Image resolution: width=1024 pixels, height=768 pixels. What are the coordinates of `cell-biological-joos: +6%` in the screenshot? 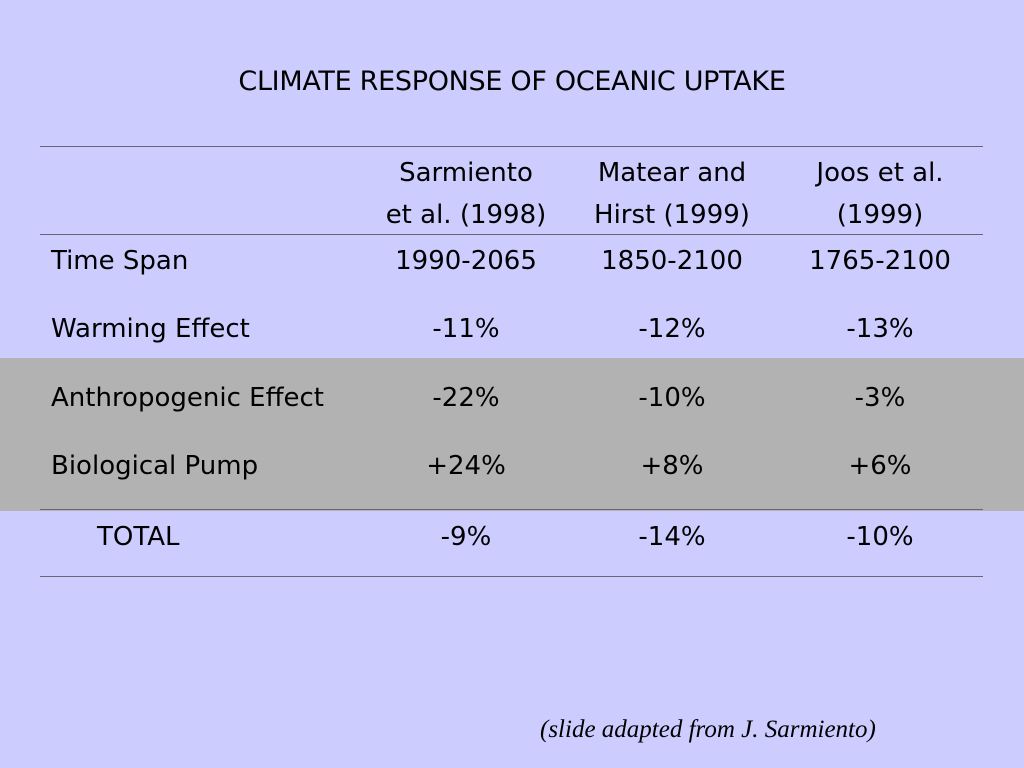 It's located at (880, 466).